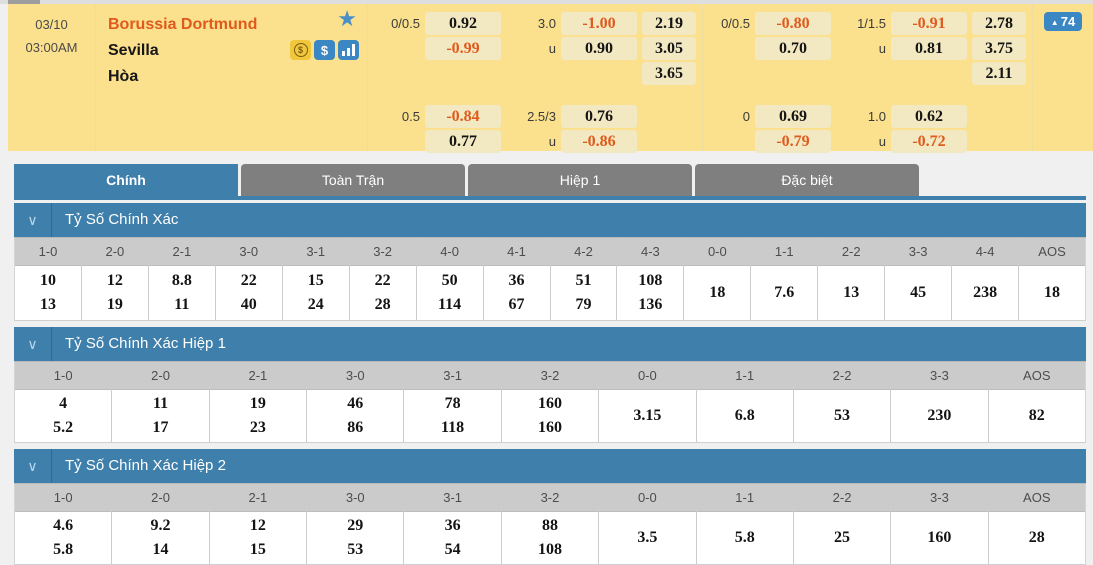 Image resolution: width=1093 pixels, height=565 pixels. Describe the element at coordinates (122, 219) in the screenshot. I see `section-title: Tỷ Số Chính Xác` at that location.